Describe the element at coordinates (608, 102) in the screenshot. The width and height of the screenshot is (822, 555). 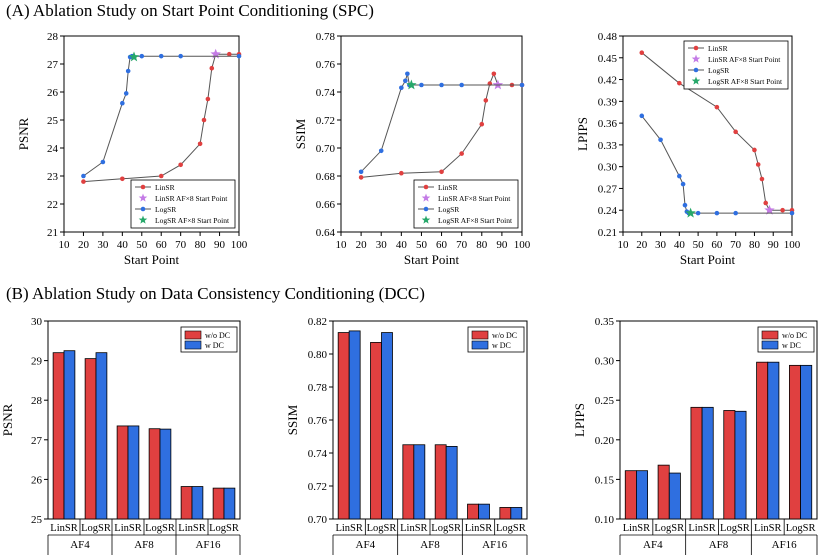
I see `y-tick-label: 0.39` at that location.